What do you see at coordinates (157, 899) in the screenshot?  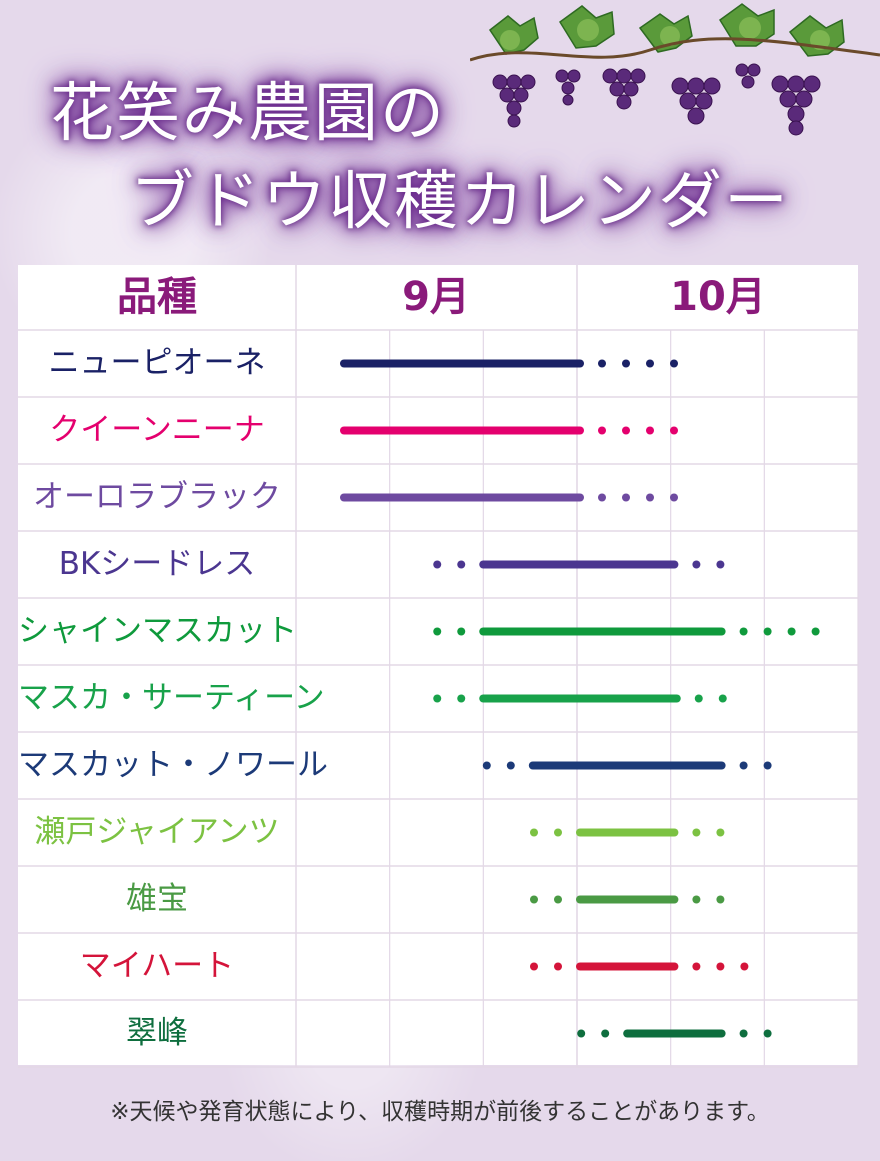 I see `variety-name: 雄宝` at bounding box center [157, 899].